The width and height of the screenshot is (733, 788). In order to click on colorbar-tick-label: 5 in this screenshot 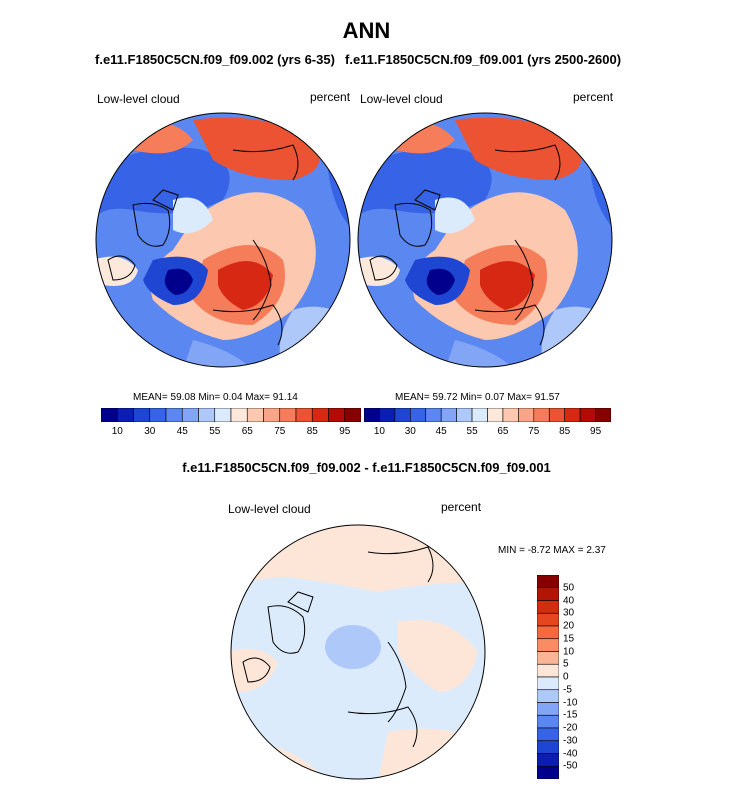, I will do `click(566, 664)`.